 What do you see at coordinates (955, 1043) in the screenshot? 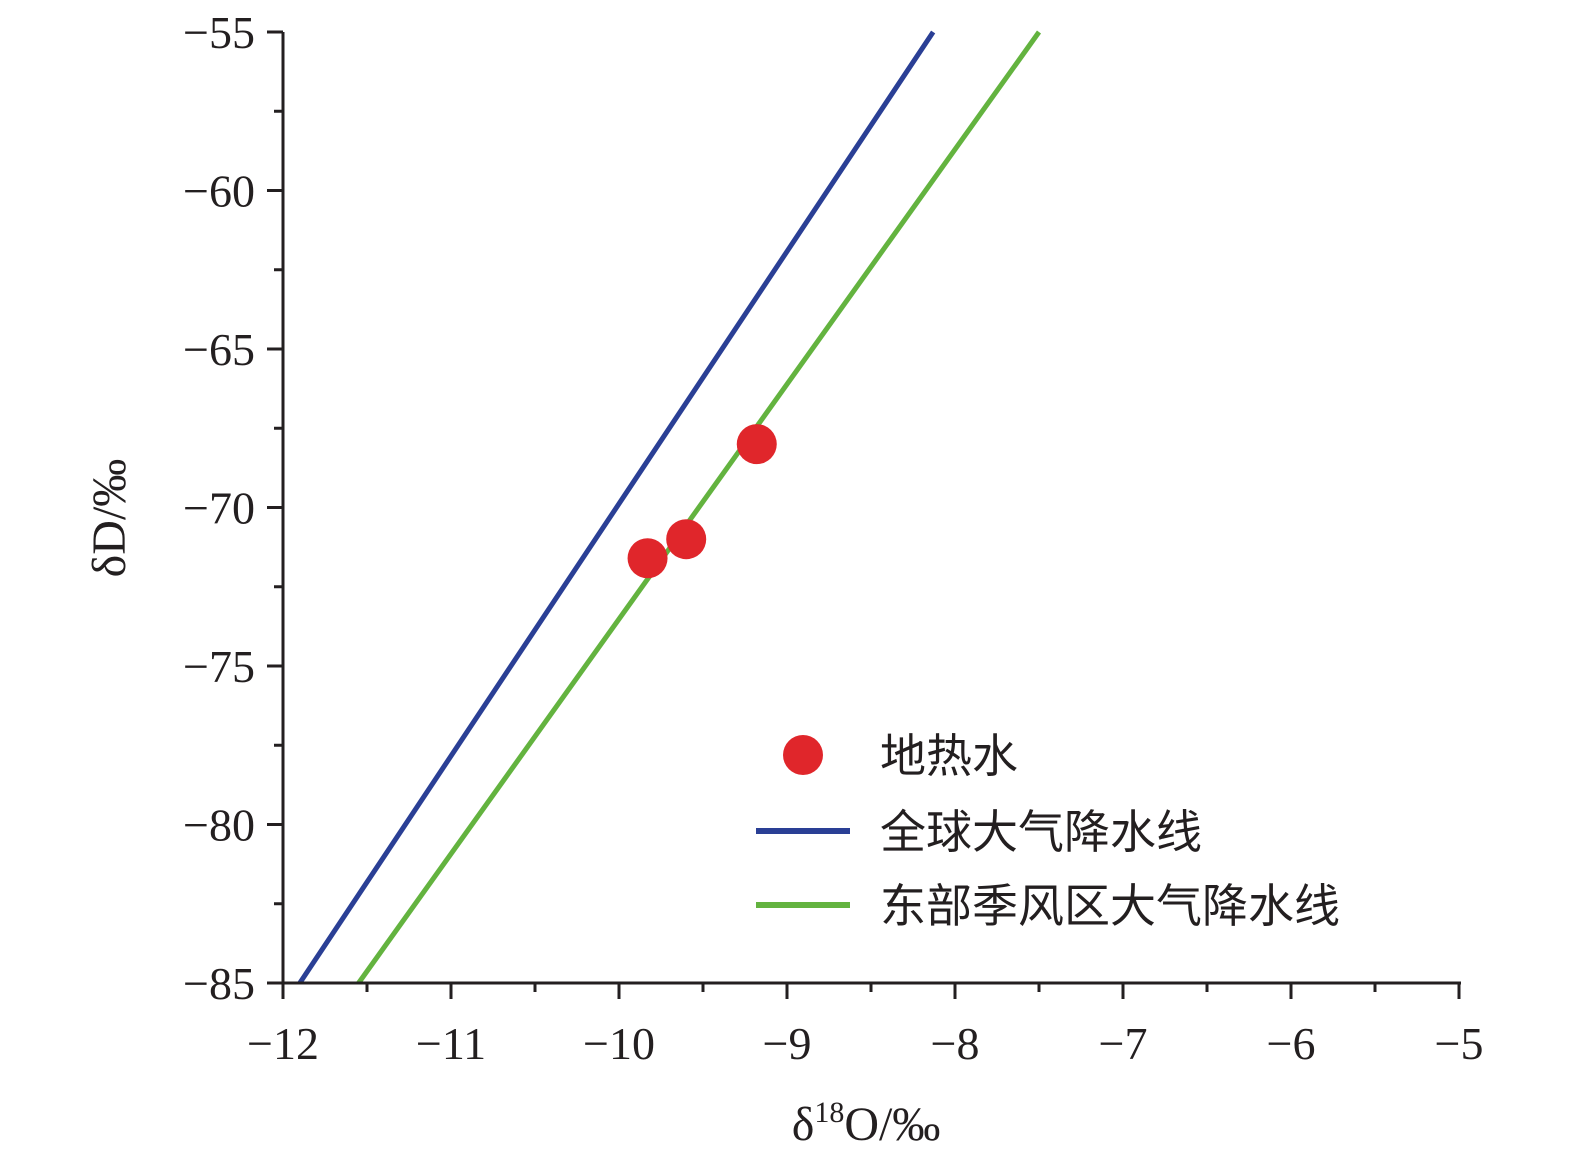
I see `x-tick-label: −8` at bounding box center [955, 1043].